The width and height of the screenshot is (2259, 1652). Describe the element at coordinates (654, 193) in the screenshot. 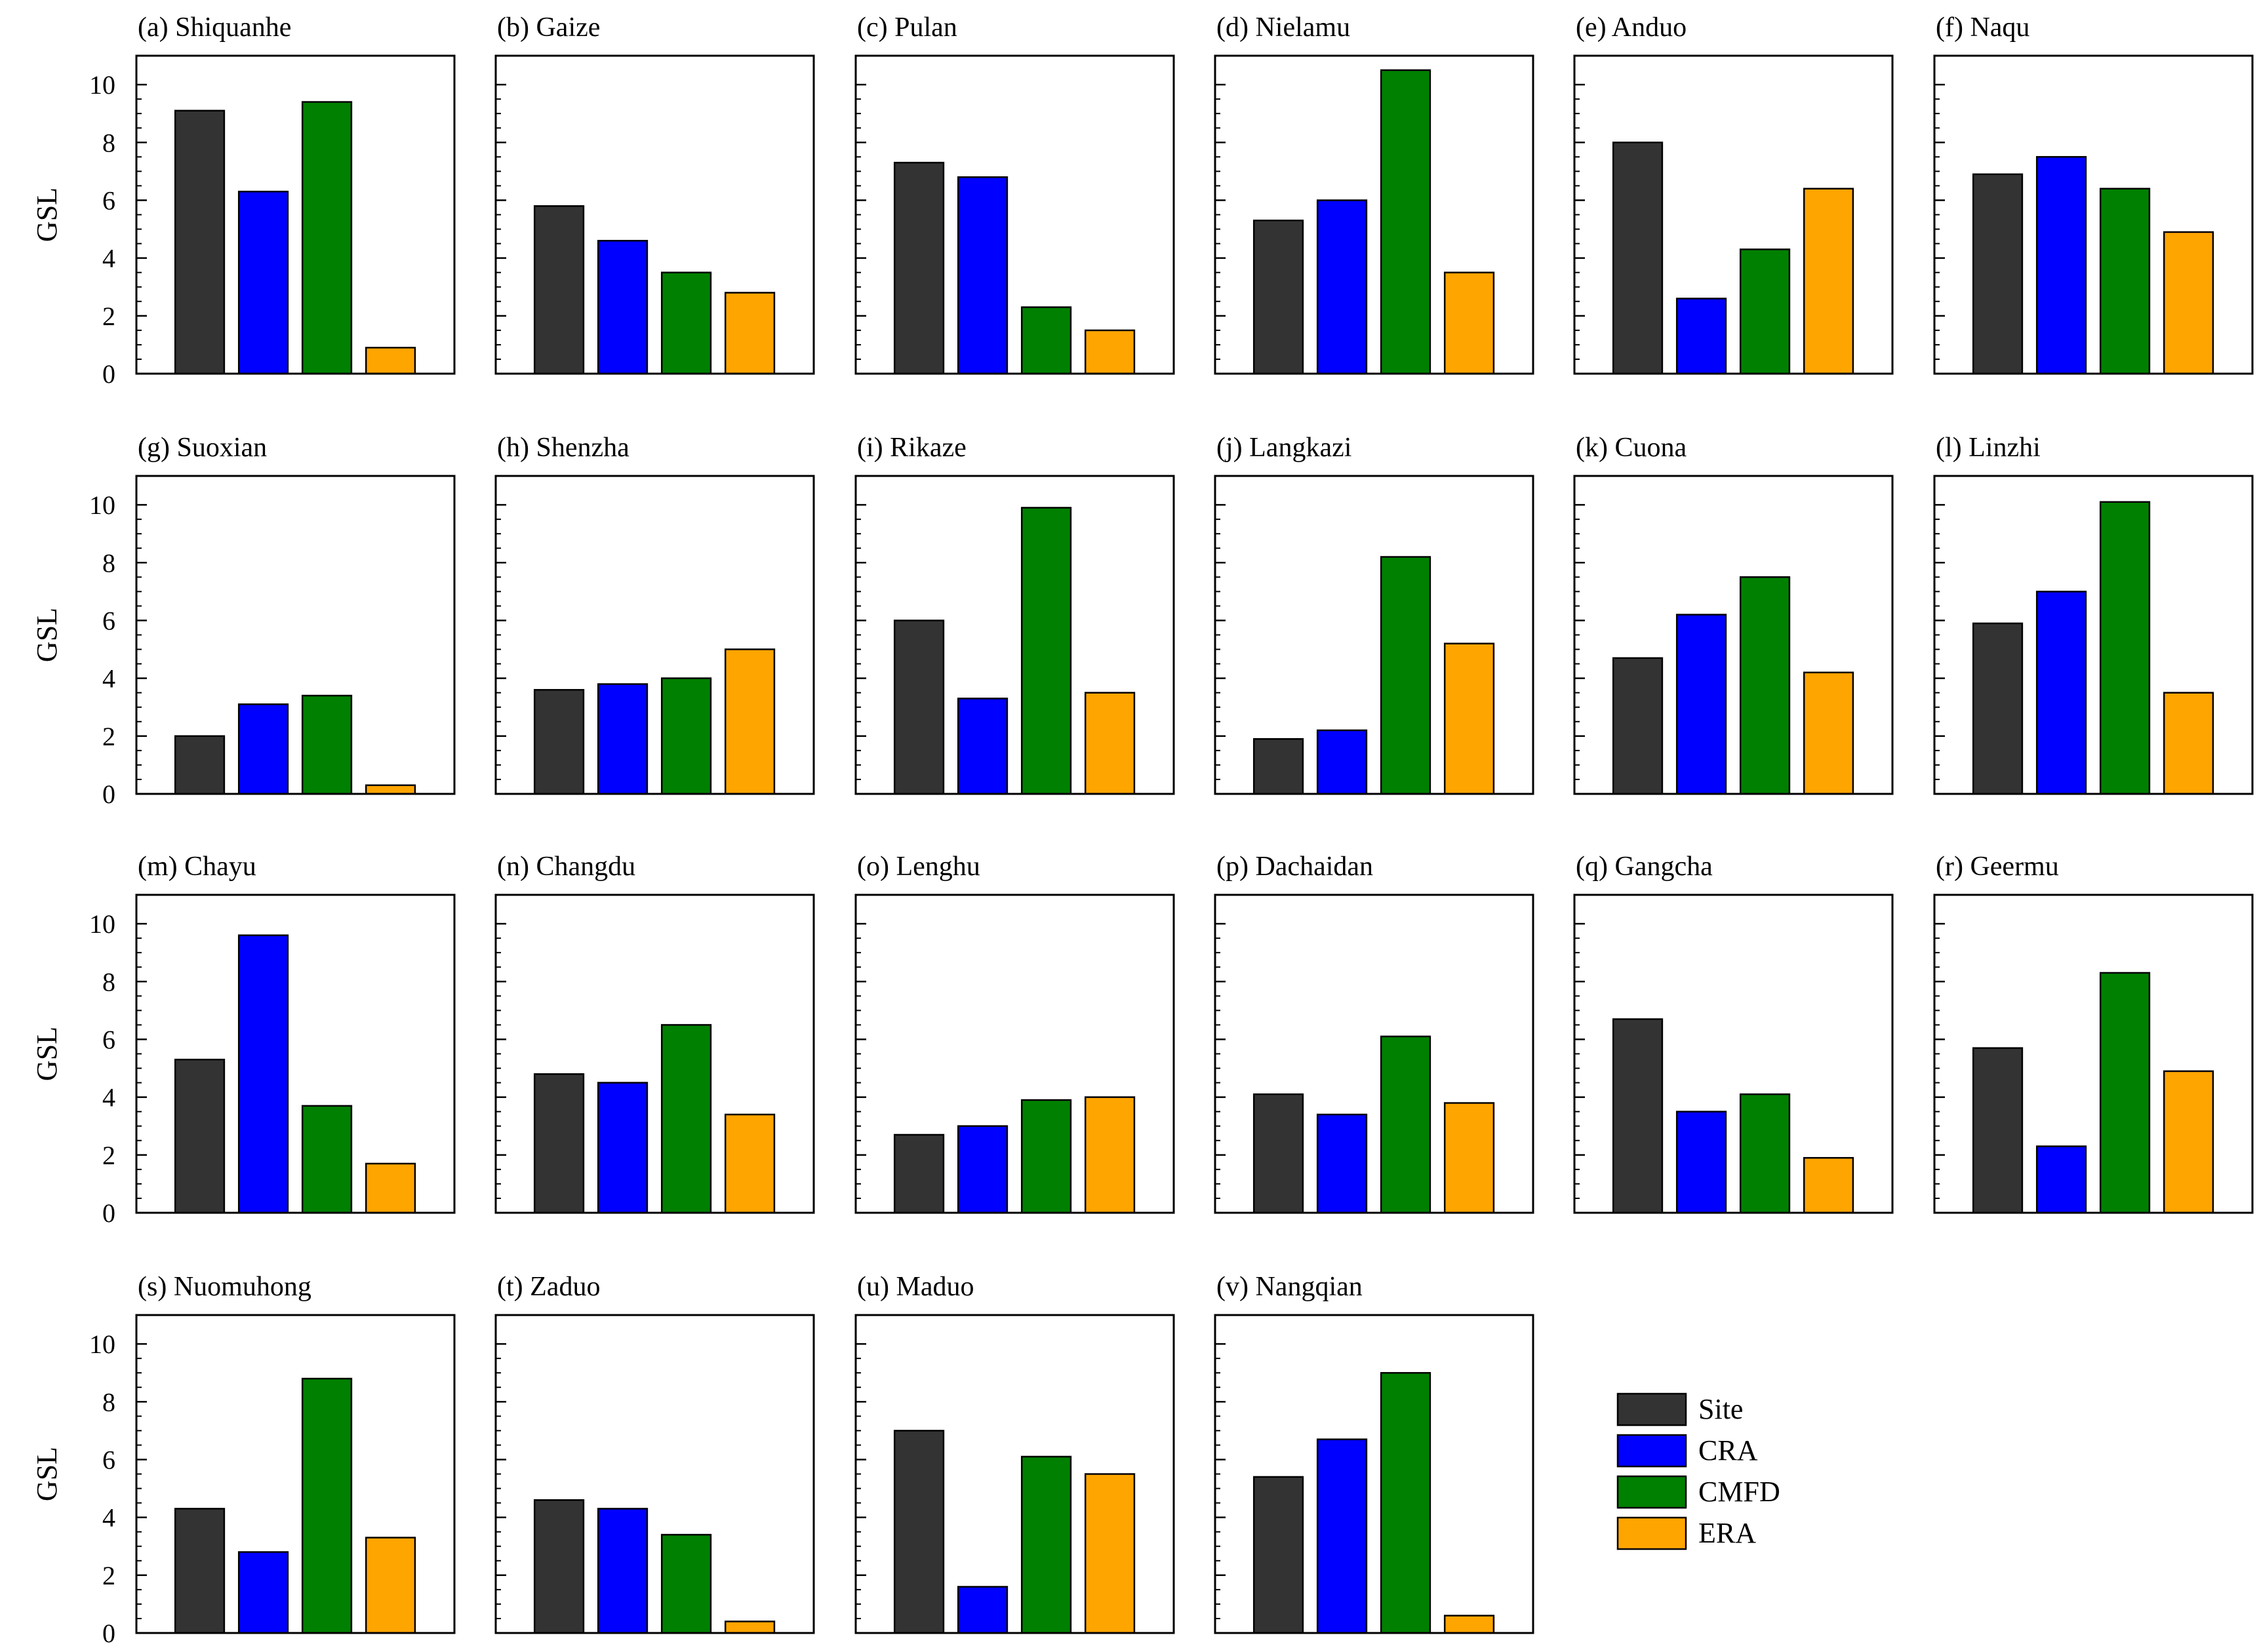

I see `panel-2: (b) Gaize` at that location.